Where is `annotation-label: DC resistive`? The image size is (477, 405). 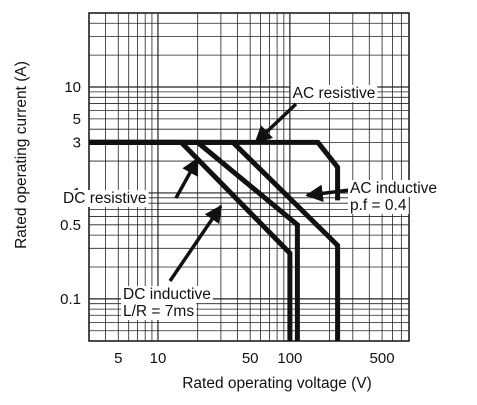 annotation-label: DC resistive is located at coordinates (105, 198).